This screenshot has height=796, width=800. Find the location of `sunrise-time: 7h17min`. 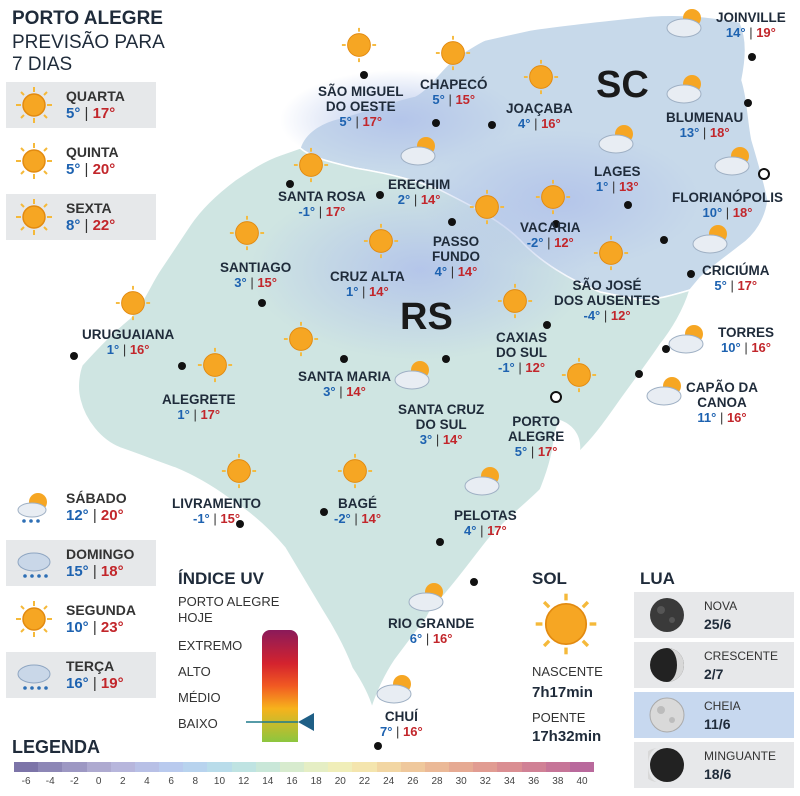

sunrise-time: 7h17min is located at coordinates (562, 692).